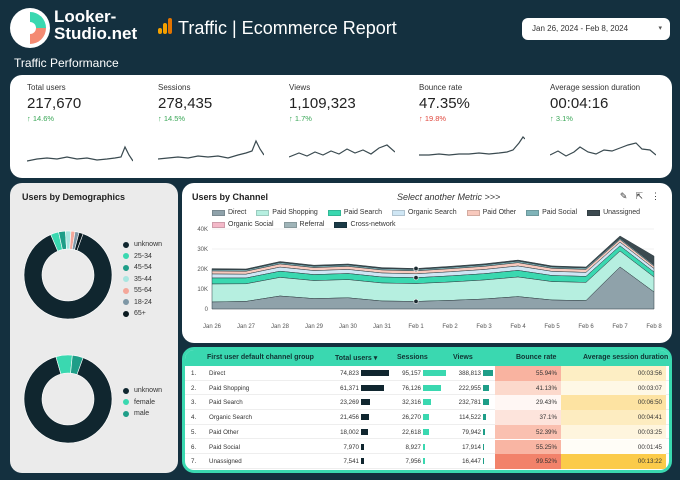  Describe the element at coordinates (142, 268) in the screenshot. I see `legend-item: 45-54` at that location.